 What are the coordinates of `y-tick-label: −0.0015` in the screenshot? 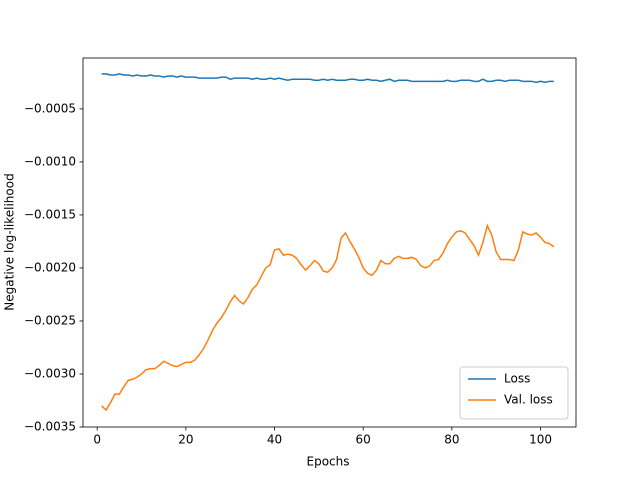 It's located at (50, 214).